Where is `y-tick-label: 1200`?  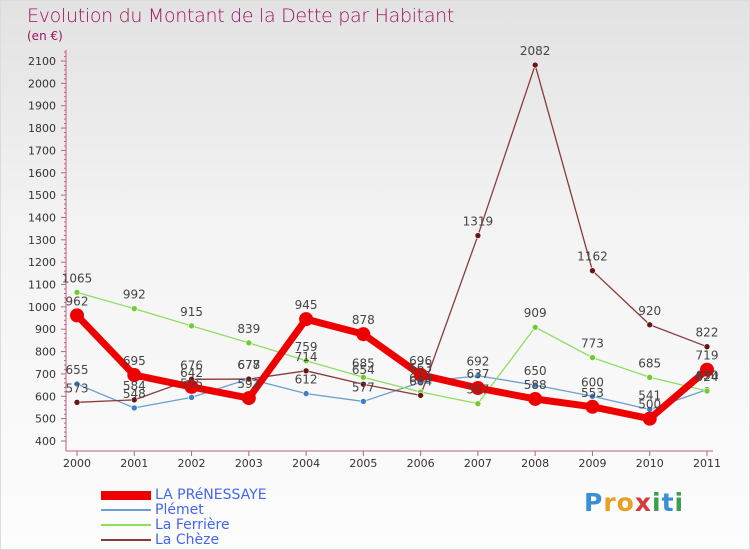 y-tick-label: 1200 is located at coordinates (42, 262).